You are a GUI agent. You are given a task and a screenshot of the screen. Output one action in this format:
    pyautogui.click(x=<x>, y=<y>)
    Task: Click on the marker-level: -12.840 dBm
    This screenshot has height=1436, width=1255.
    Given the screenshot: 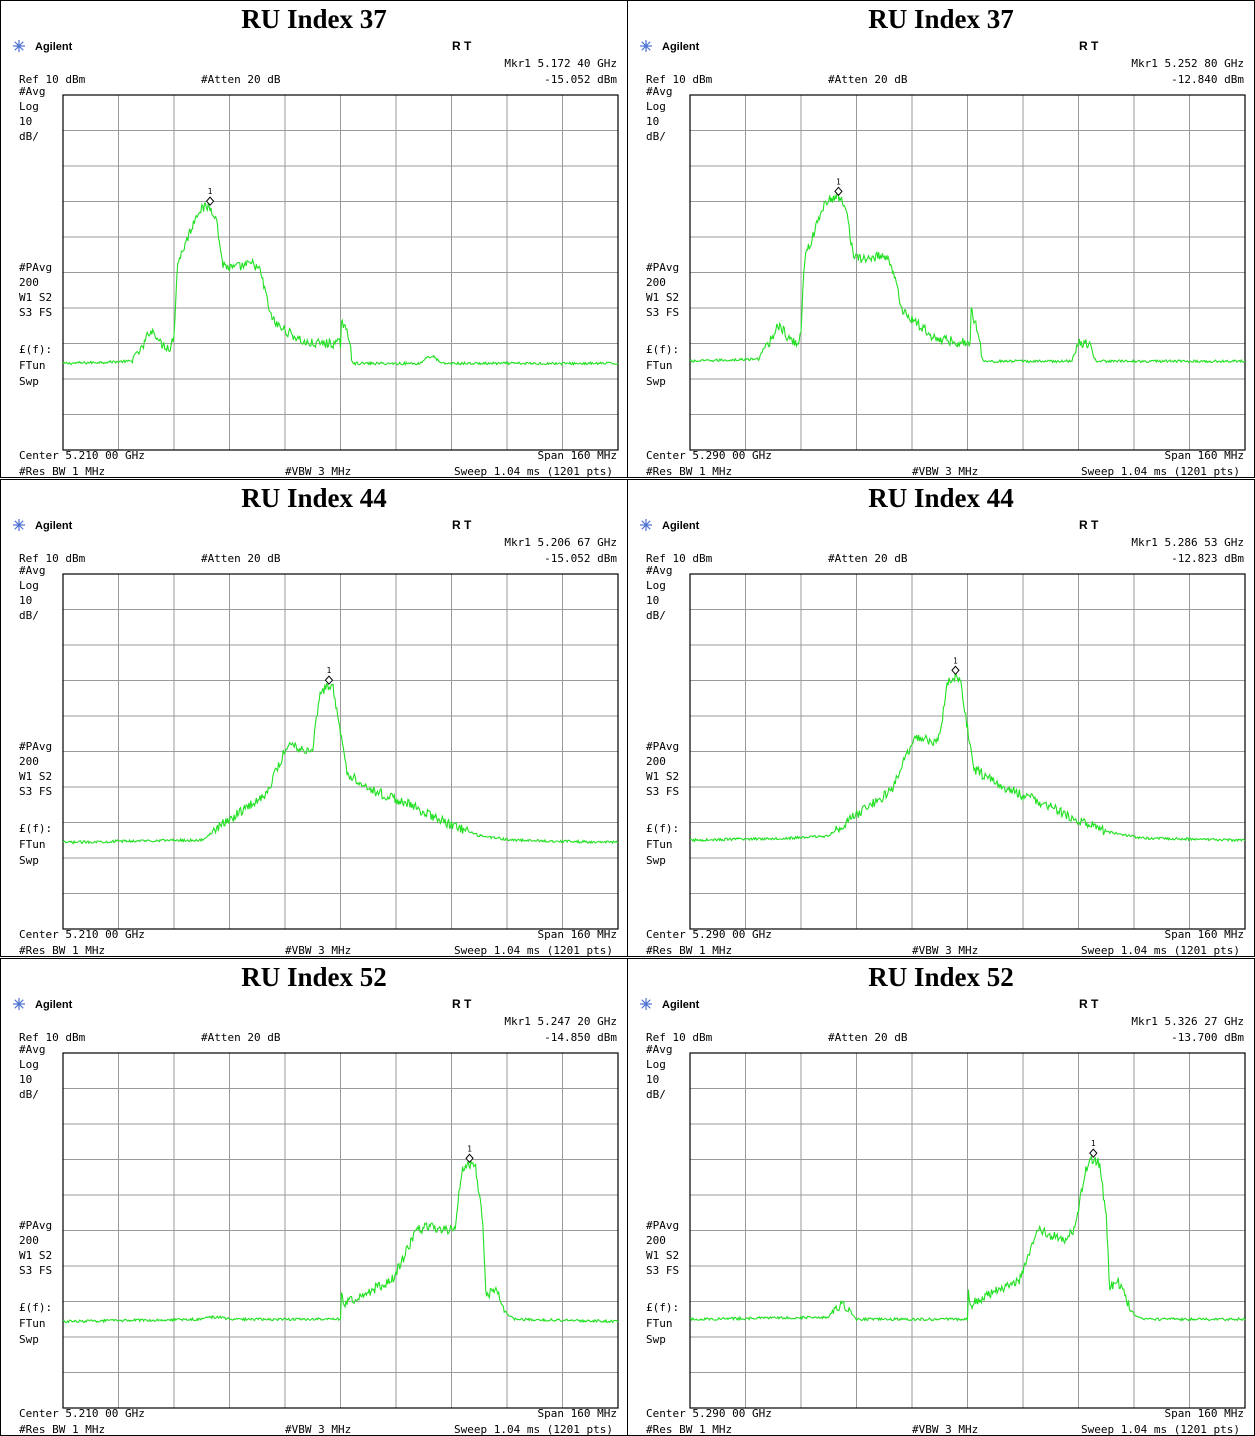 What is the action you would take?
    pyautogui.click(x=1207, y=79)
    